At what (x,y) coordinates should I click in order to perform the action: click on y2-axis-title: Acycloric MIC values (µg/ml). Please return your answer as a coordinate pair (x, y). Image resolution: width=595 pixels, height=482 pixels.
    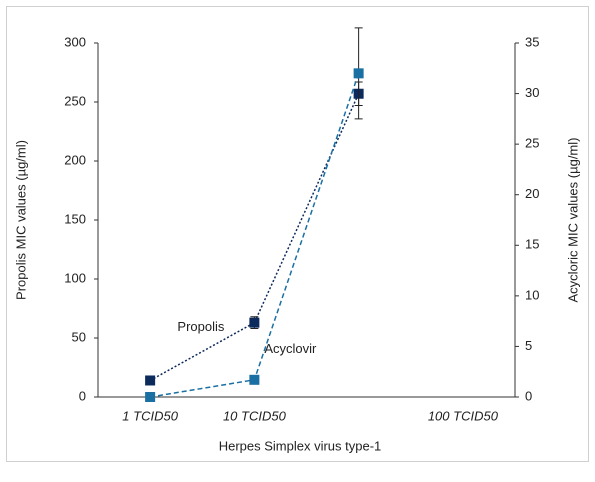
    Looking at the image, I should click on (572, 220).